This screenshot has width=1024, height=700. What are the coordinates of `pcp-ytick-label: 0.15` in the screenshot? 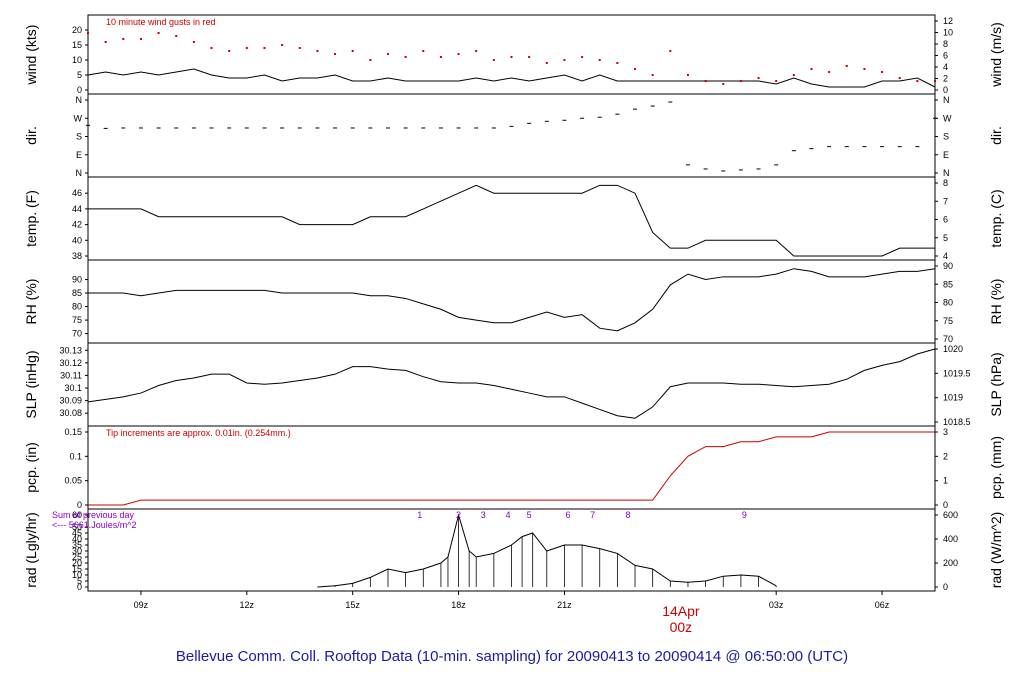 It's located at (73, 432).